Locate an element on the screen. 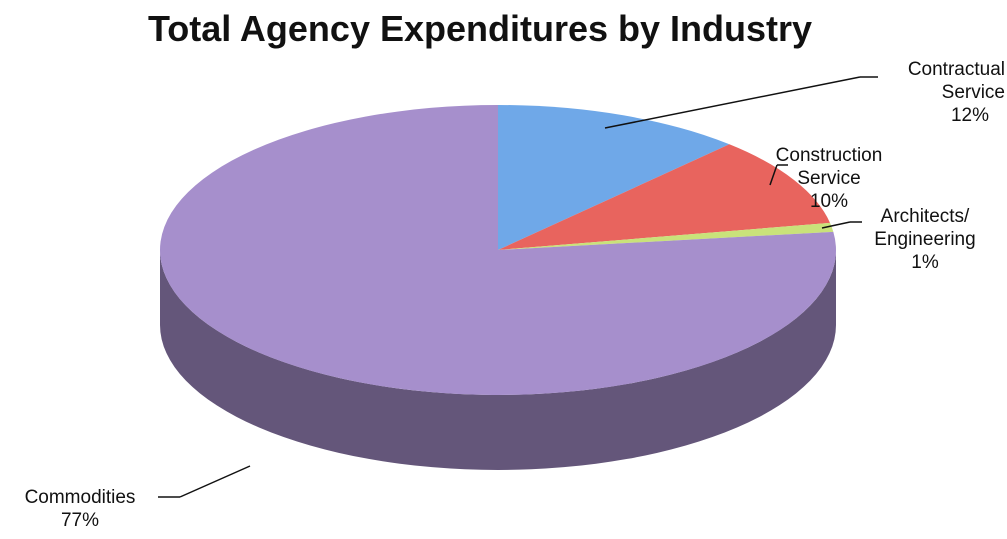  category-label: Construction Service is located at coordinates (829, 167).